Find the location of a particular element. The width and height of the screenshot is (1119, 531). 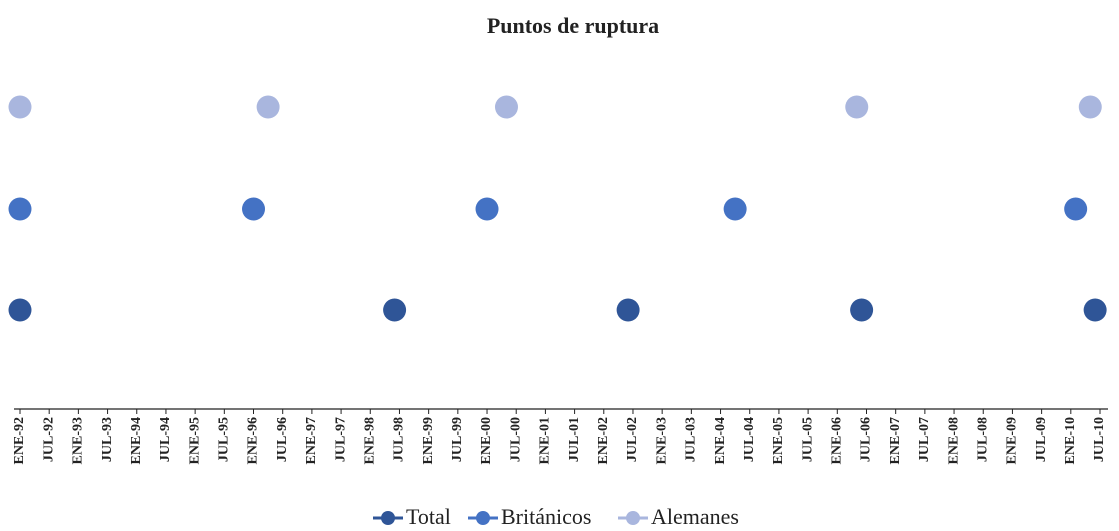

x-tick-label: JUL-03 is located at coordinates (691, 439).